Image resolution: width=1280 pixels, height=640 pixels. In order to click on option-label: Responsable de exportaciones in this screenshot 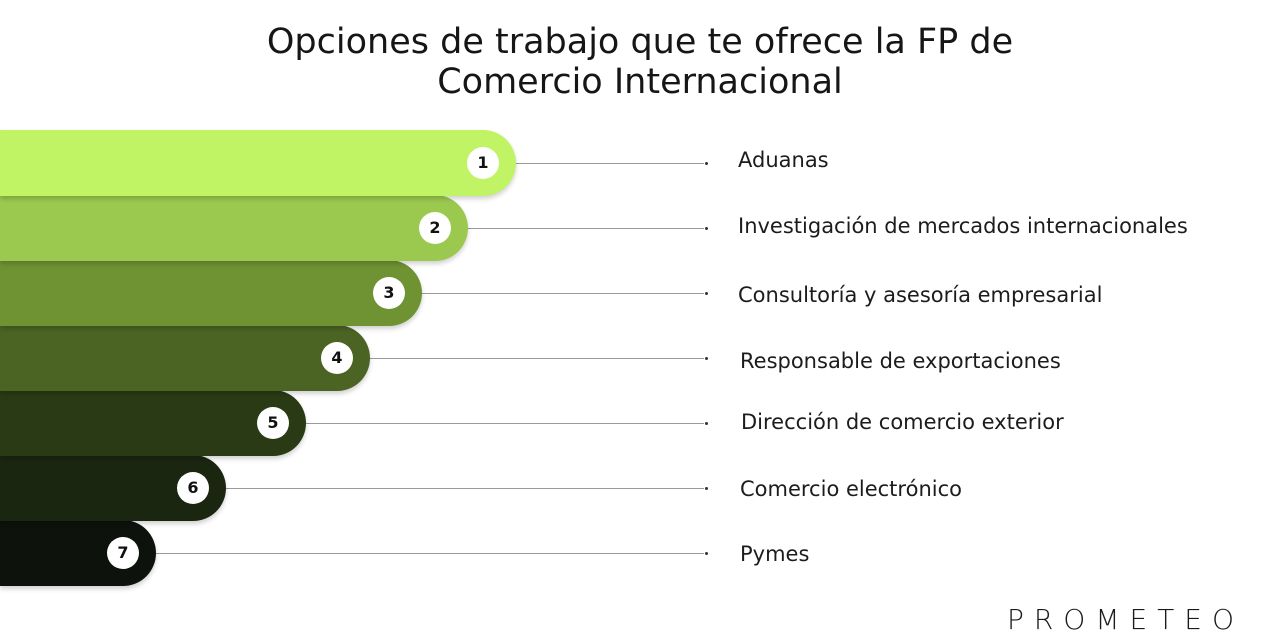, I will do `click(900, 361)`.